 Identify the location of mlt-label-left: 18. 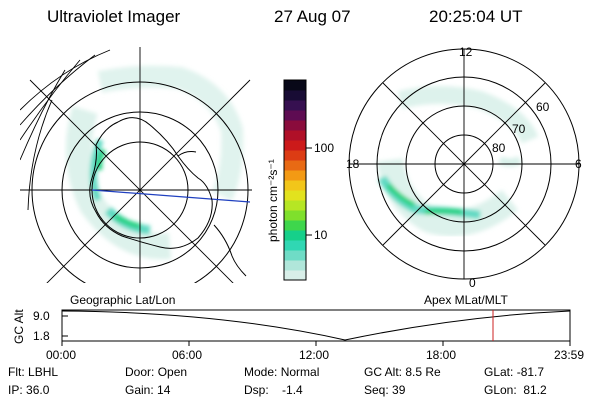
(353, 164).